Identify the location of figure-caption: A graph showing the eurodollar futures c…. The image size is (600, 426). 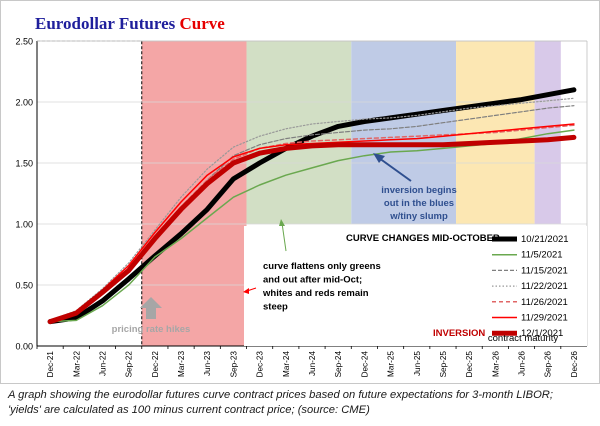
(303, 403).